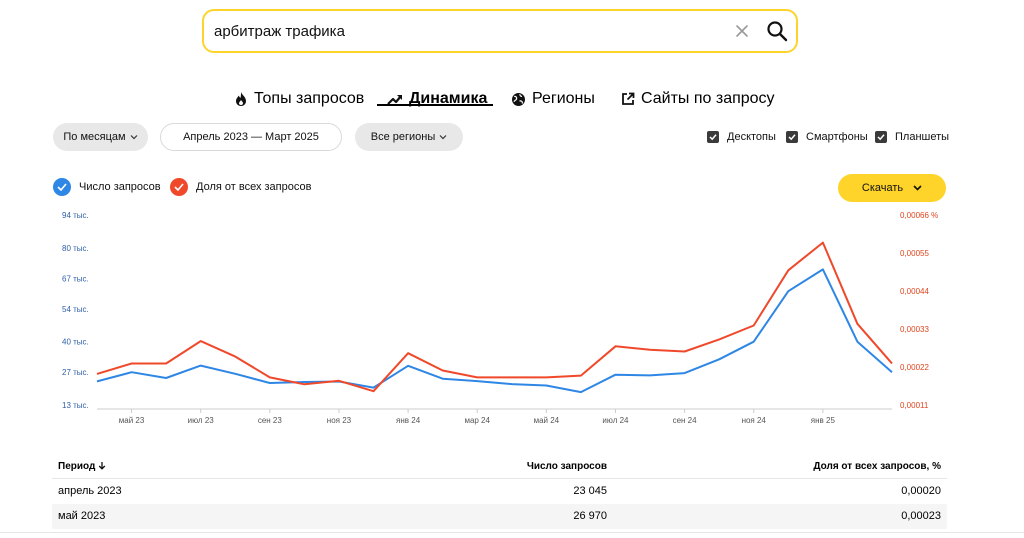  Describe the element at coordinates (75, 405) in the screenshot. I see `y-left-tick-label: 13 тыс.` at that location.